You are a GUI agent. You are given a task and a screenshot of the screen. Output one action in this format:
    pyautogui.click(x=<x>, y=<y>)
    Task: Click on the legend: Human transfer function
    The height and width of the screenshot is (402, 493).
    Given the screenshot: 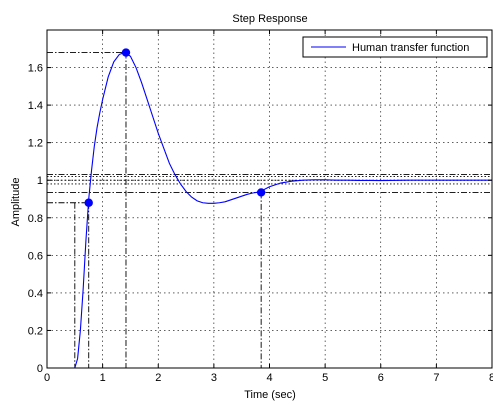 What is the action you would take?
    pyautogui.click(x=395, y=47)
    